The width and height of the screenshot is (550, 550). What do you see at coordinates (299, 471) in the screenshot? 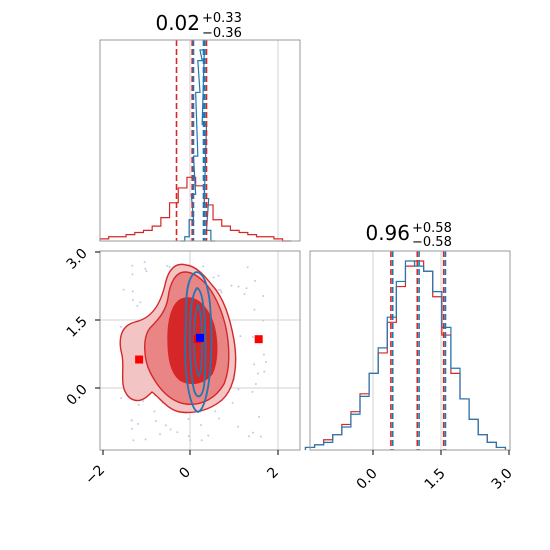
I see `x-axis-ticks: −2 0 2 0.0 1.5 3.0` at bounding box center [299, 471].